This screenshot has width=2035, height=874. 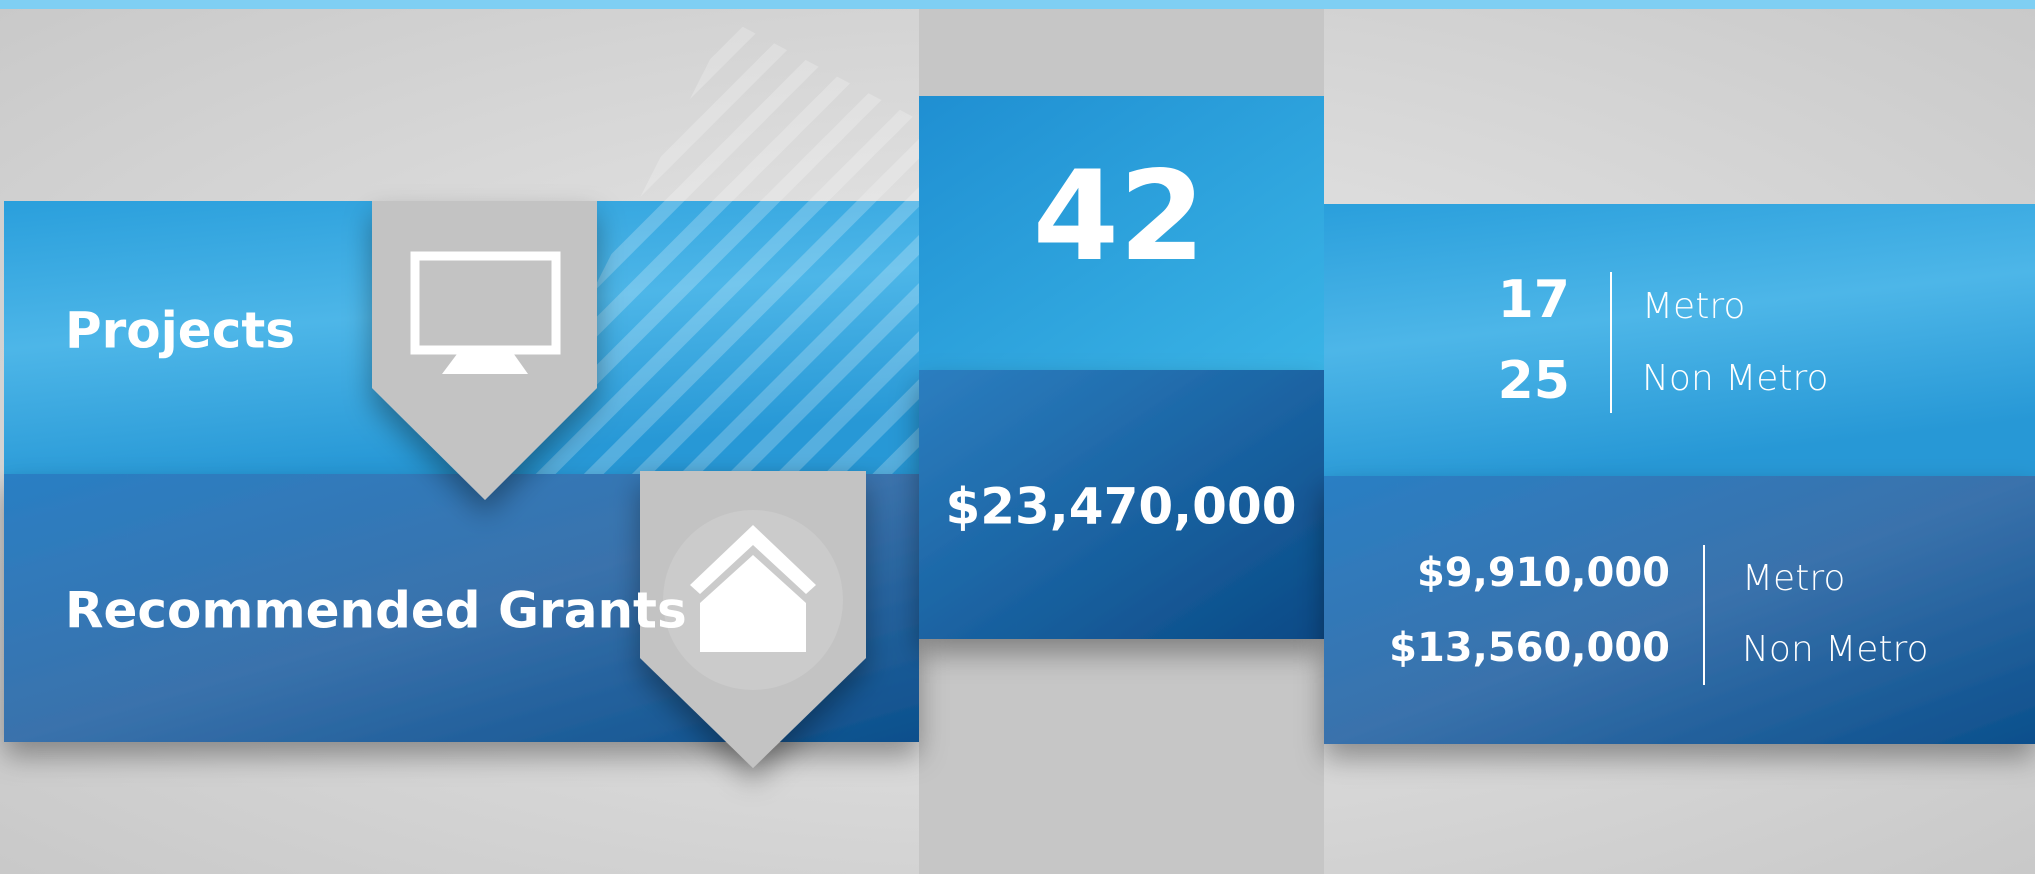 What do you see at coordinates (1543, 573) in the screenshot?
I see `breakdown-value: $9,910,000` at bounding box center [1543, 573].